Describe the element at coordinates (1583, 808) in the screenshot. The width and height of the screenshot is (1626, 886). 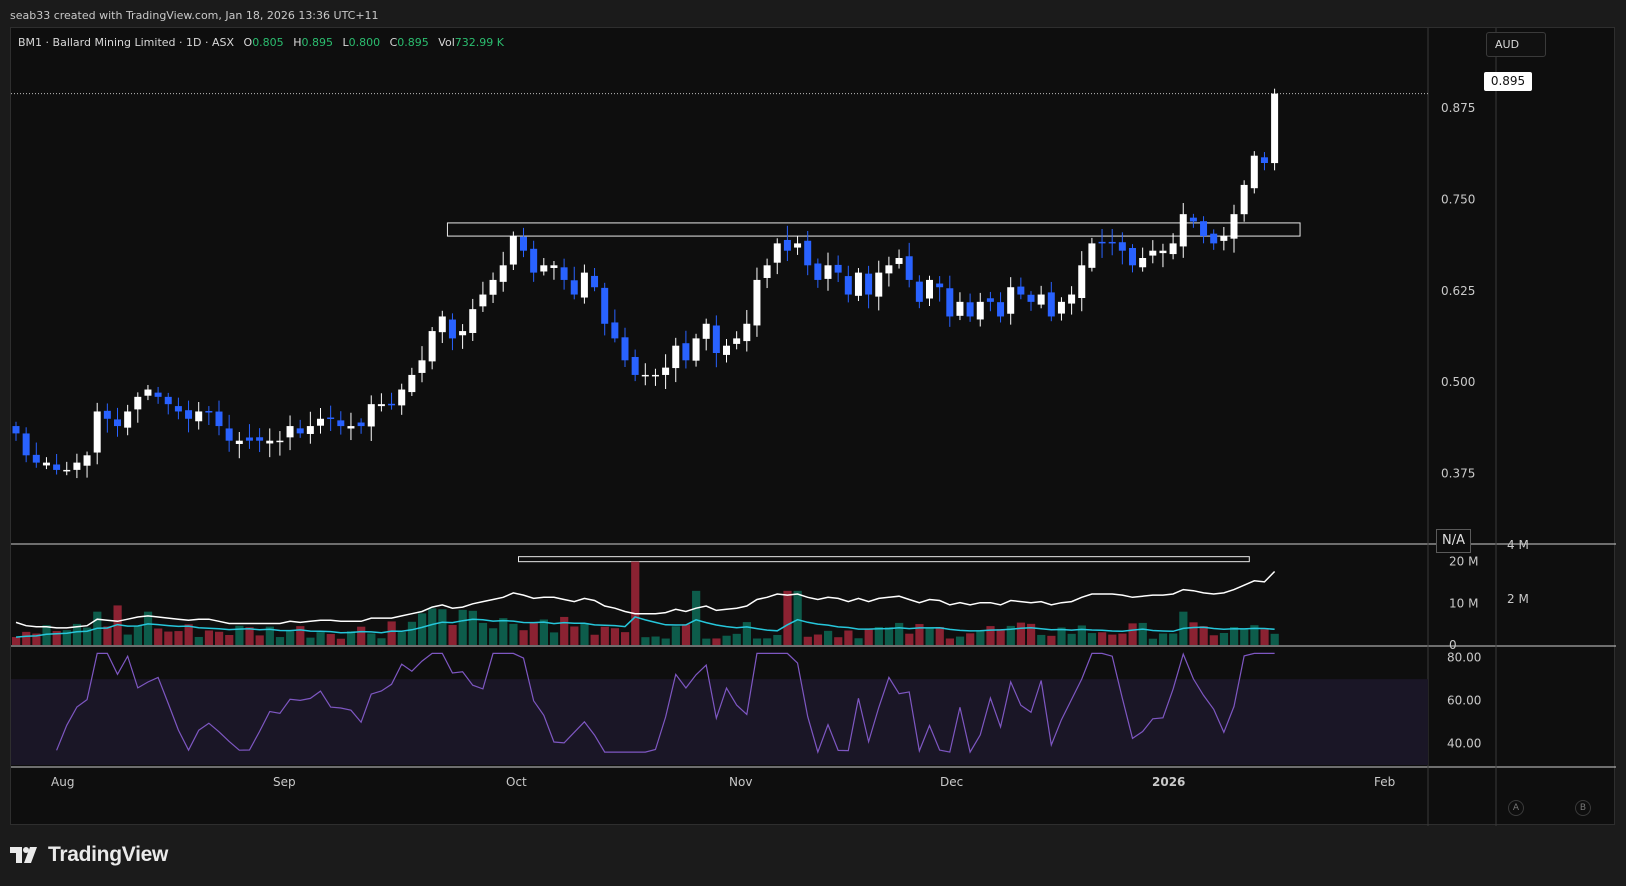
I see `log-scale-button: B` at that location.